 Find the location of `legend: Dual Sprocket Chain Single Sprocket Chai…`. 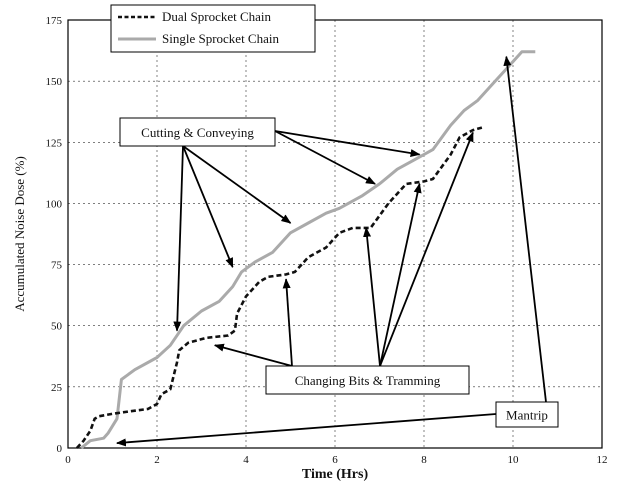

legend: Dual Sprocket Chain Single Sprocket Chai… is located at coordinates (213, 28).